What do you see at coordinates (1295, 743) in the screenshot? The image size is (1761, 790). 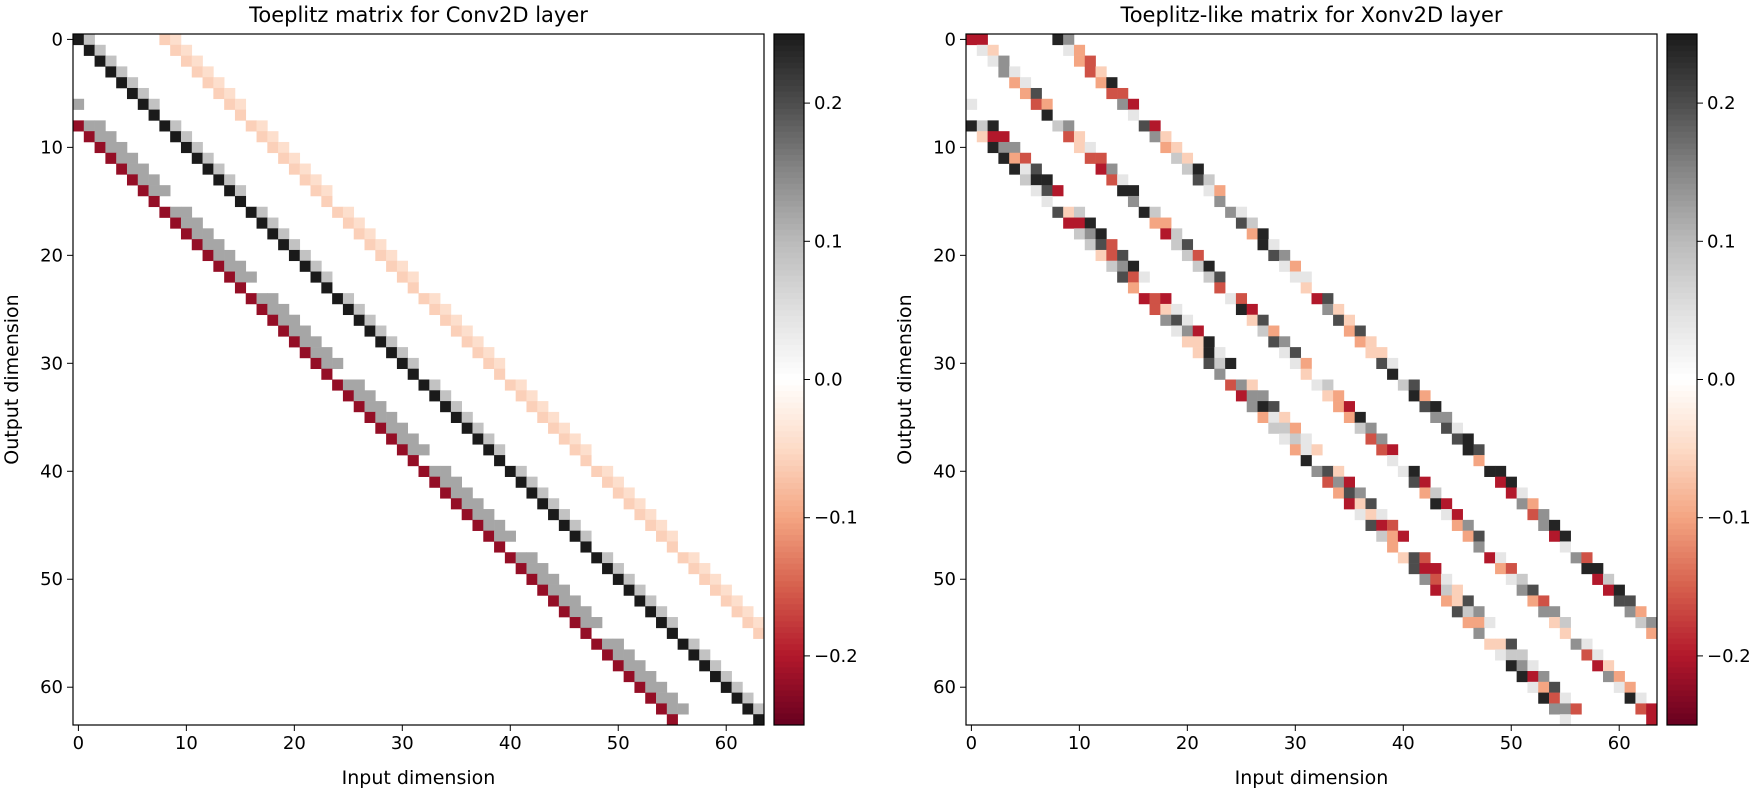 I see `x-tick-label: 30` at bounding box center [1295, 743].